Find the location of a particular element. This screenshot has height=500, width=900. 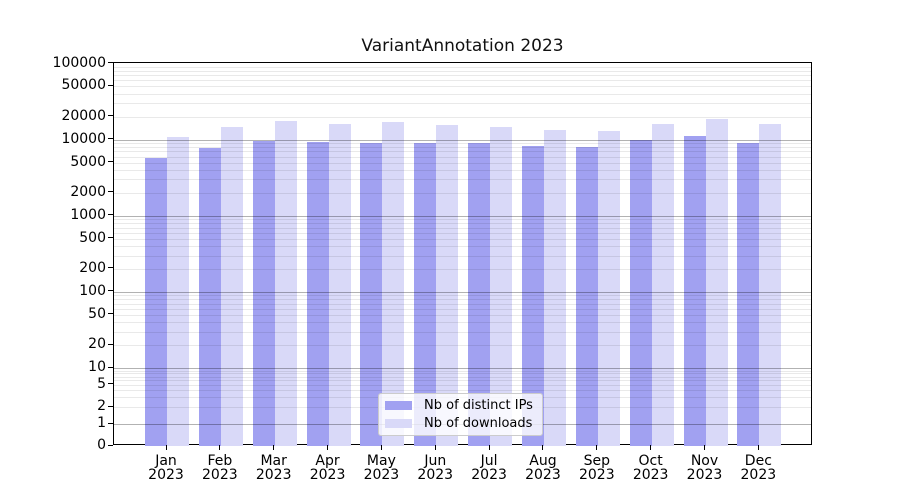

y-tick-label: 100 is located at coordinates (92, 290).